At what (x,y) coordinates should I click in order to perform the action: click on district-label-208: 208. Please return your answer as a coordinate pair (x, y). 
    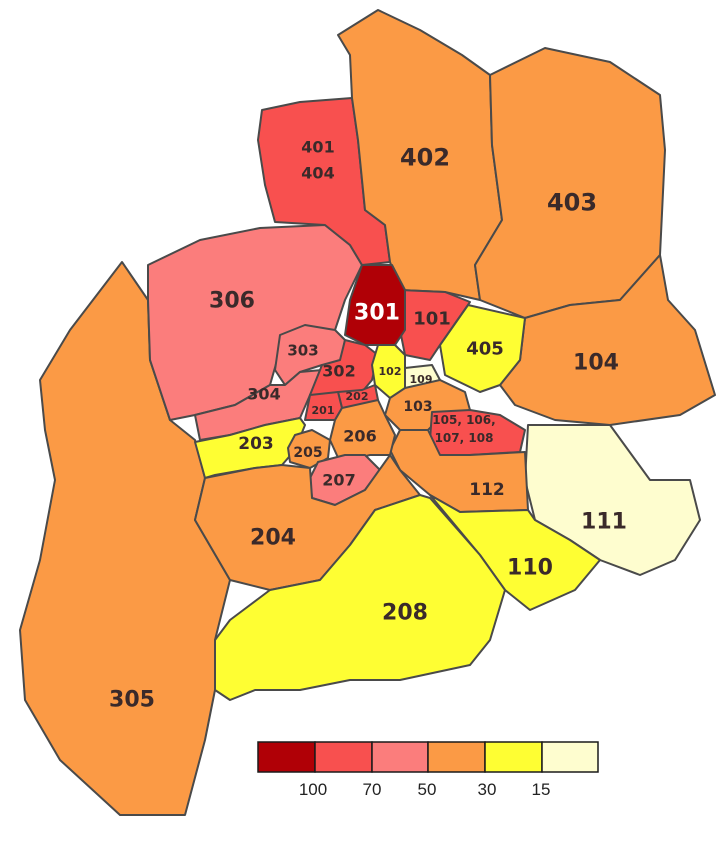
    Looking at the image, I should click on (405, 613).